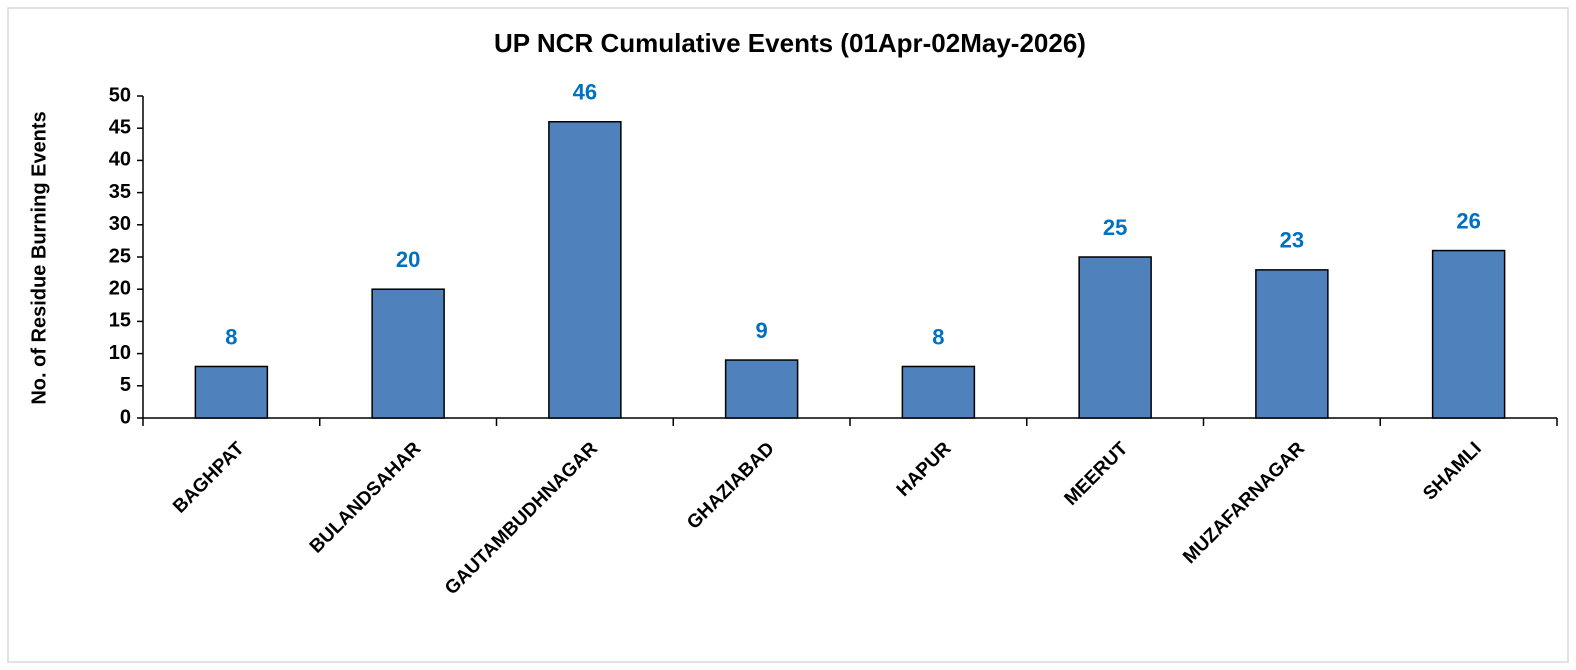  I want to click on y-tick-label: 15, so click(120, 321).